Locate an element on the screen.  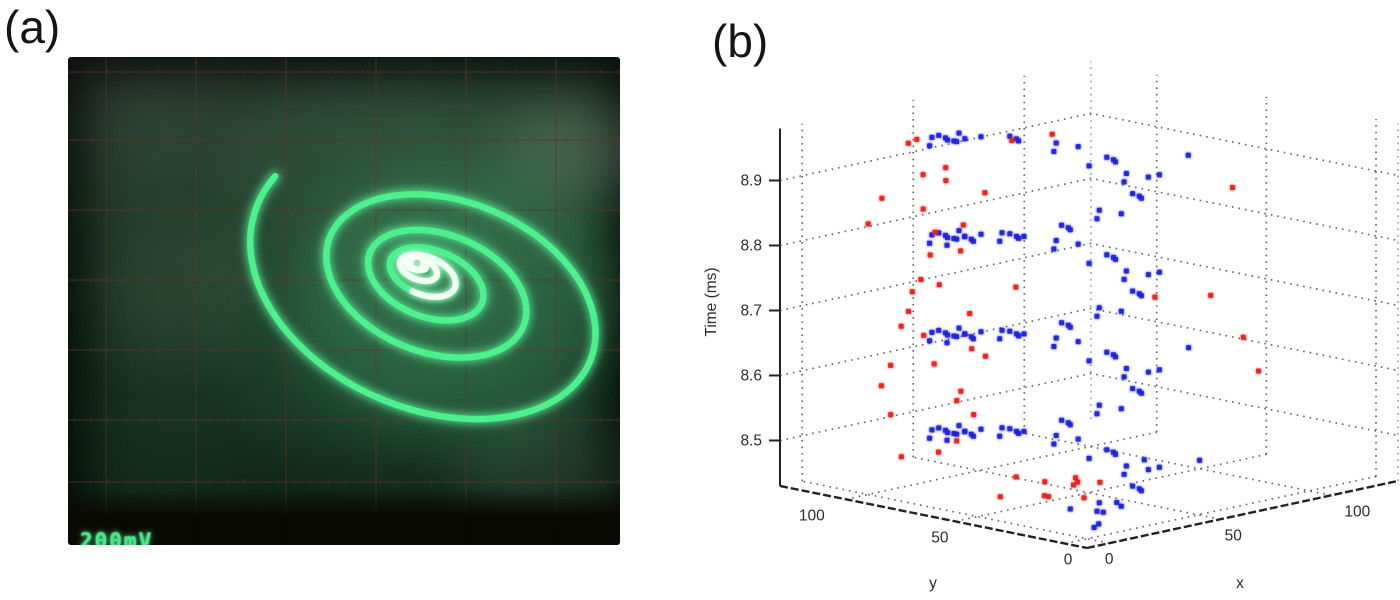
x-axis-label: x is located at coordinates (1240, 583).